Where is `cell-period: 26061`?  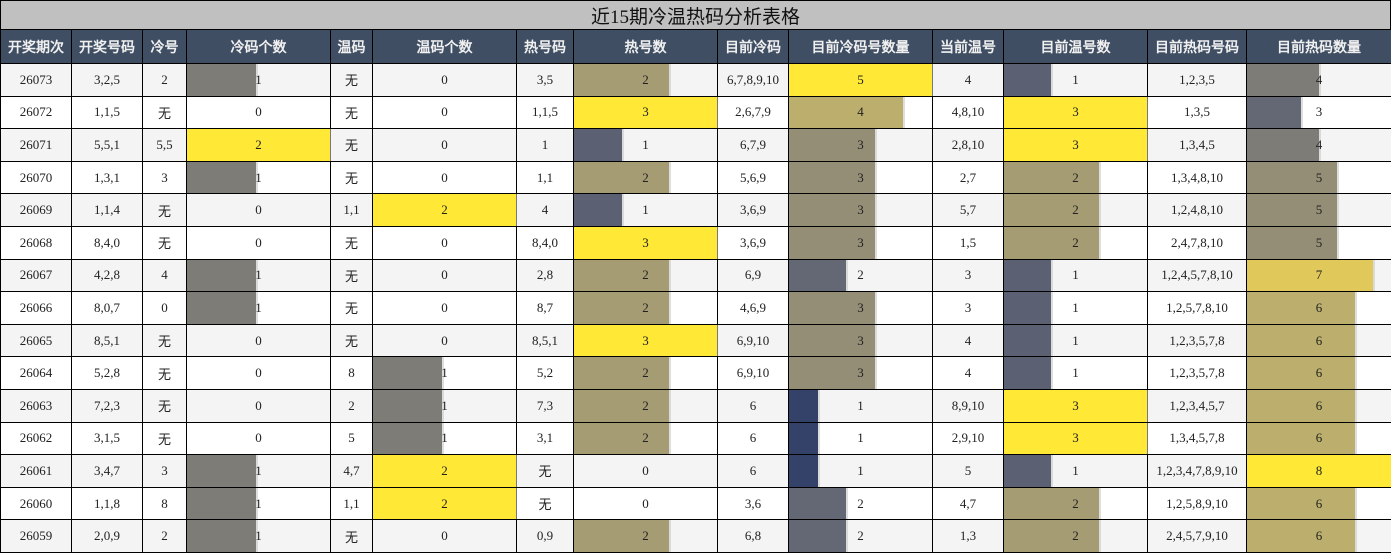 cell-period: 26061 is located at coordinates (36, 471).